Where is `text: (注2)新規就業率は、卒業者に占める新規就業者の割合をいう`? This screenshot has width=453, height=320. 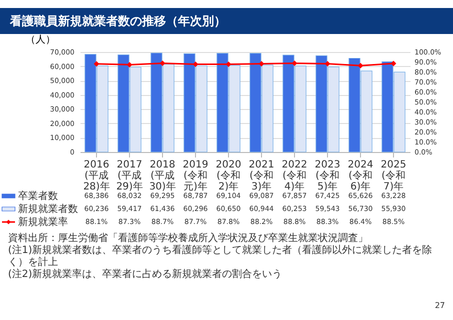
text: (注2)新規就業率は、卒業者に占める新規就業者の割合をいう is located at coordinates (145, 274).